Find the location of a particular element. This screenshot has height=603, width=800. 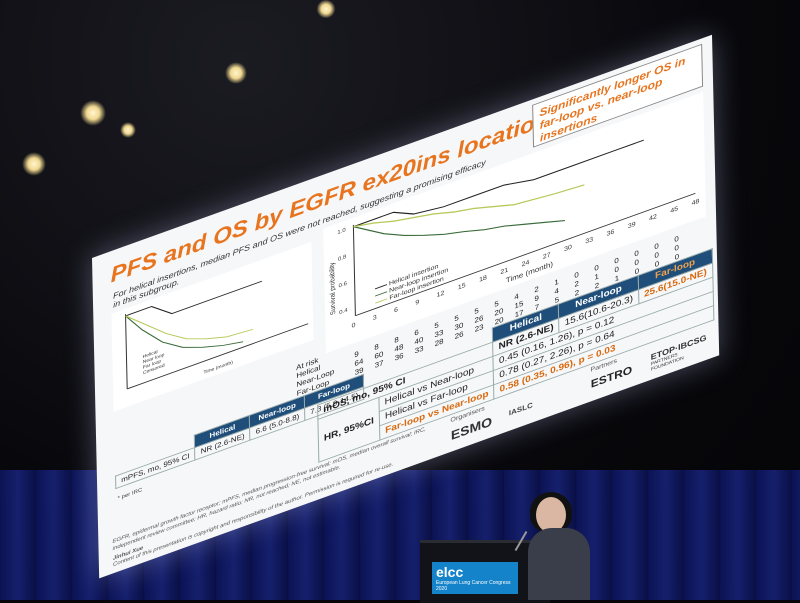

os-x-tick: 9 is located at coordinates (417, 303).